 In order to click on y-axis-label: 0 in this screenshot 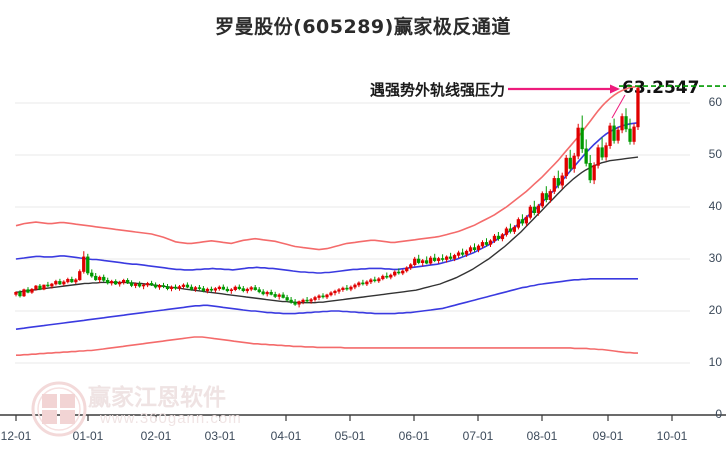, I will do `click(718, 414)`.